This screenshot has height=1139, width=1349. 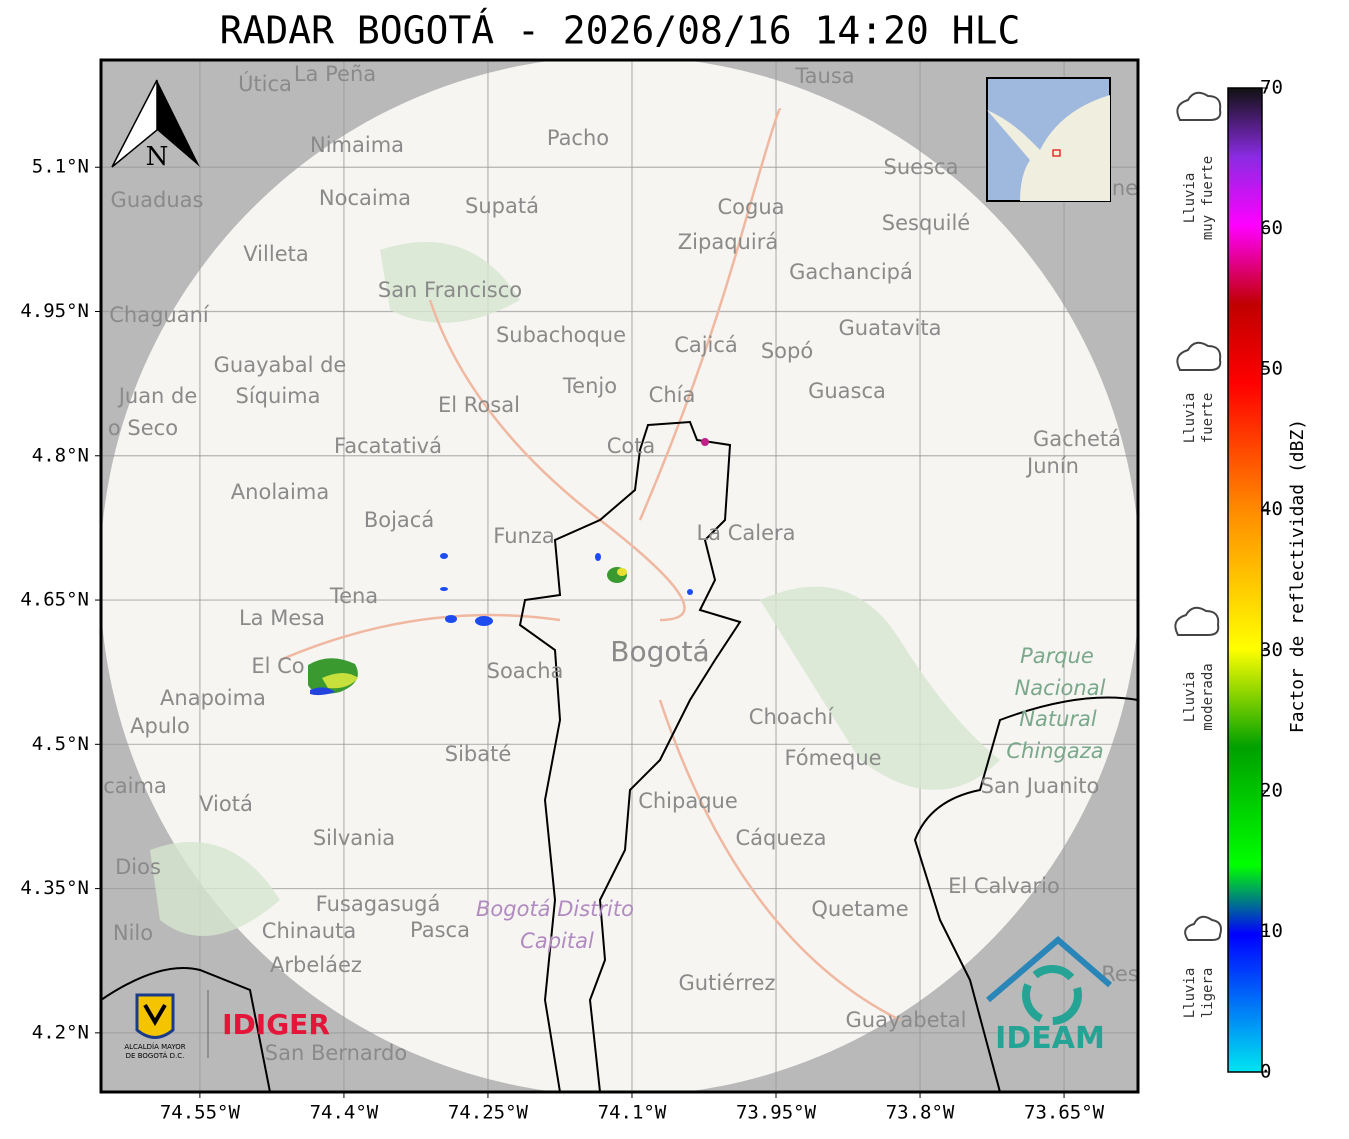 I want to click on colorbar-tick-label: 70, so click(x=1271, y=88).